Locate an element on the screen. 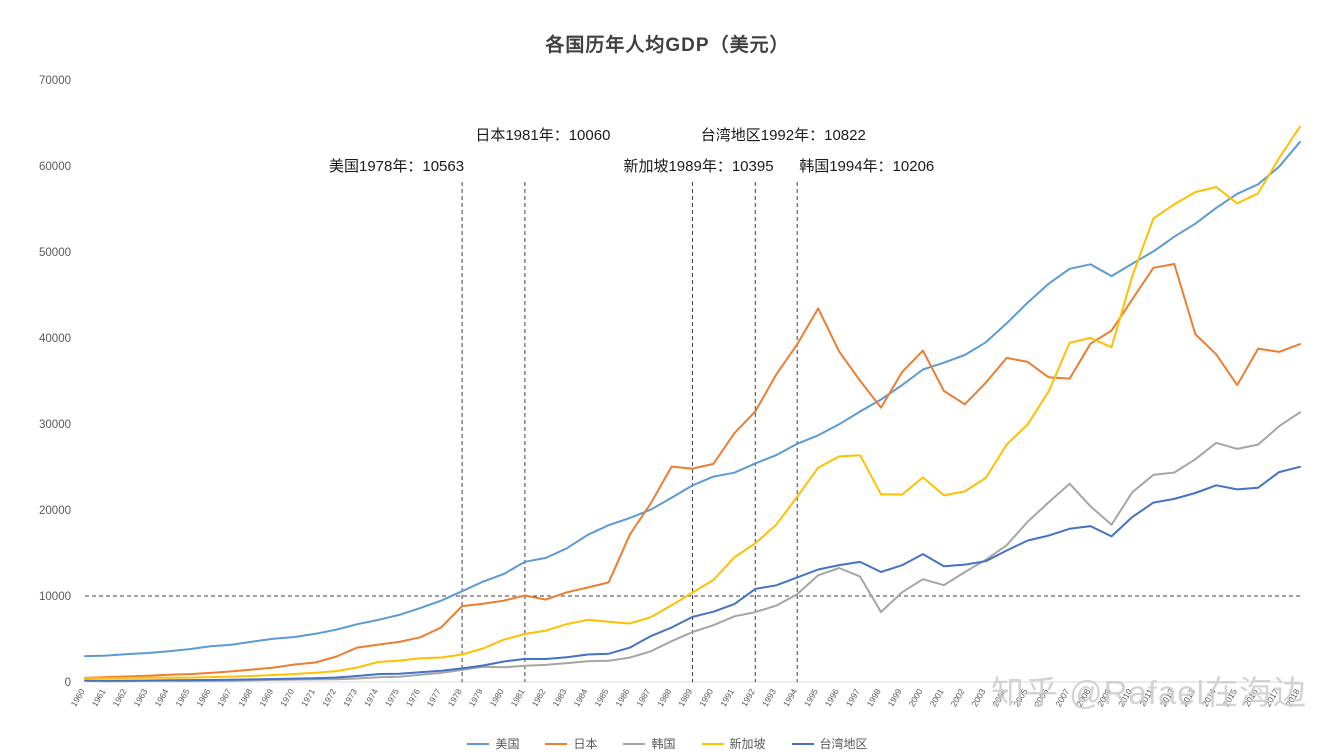 The height and width of the screenshot is (756, 1335). x-axis-tick: 2000 is located at coordinates (916, 698).